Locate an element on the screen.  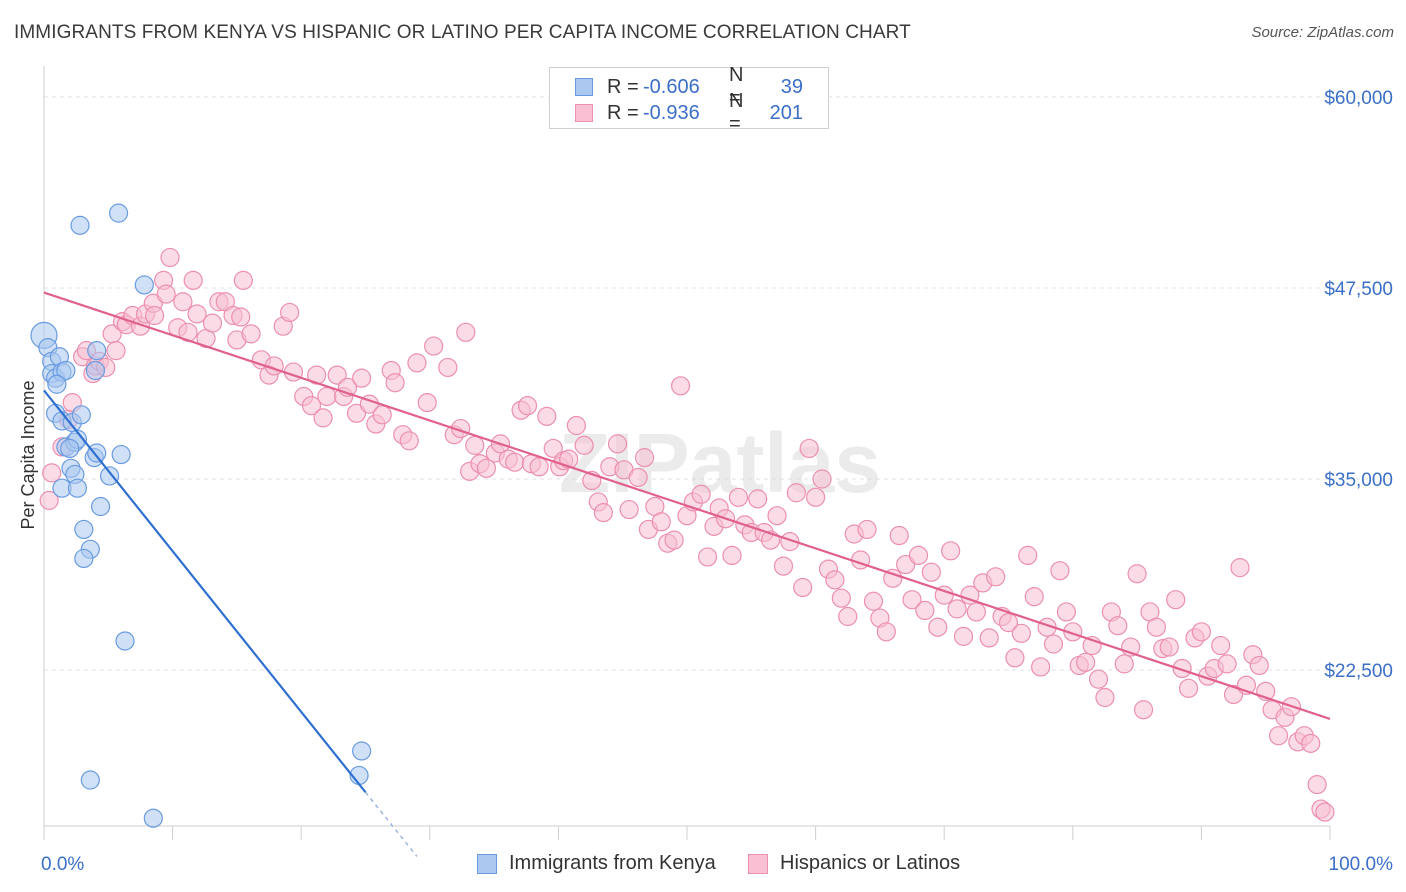
y-tick-label-2: $35,000 is located at coordinates (1358, 480).